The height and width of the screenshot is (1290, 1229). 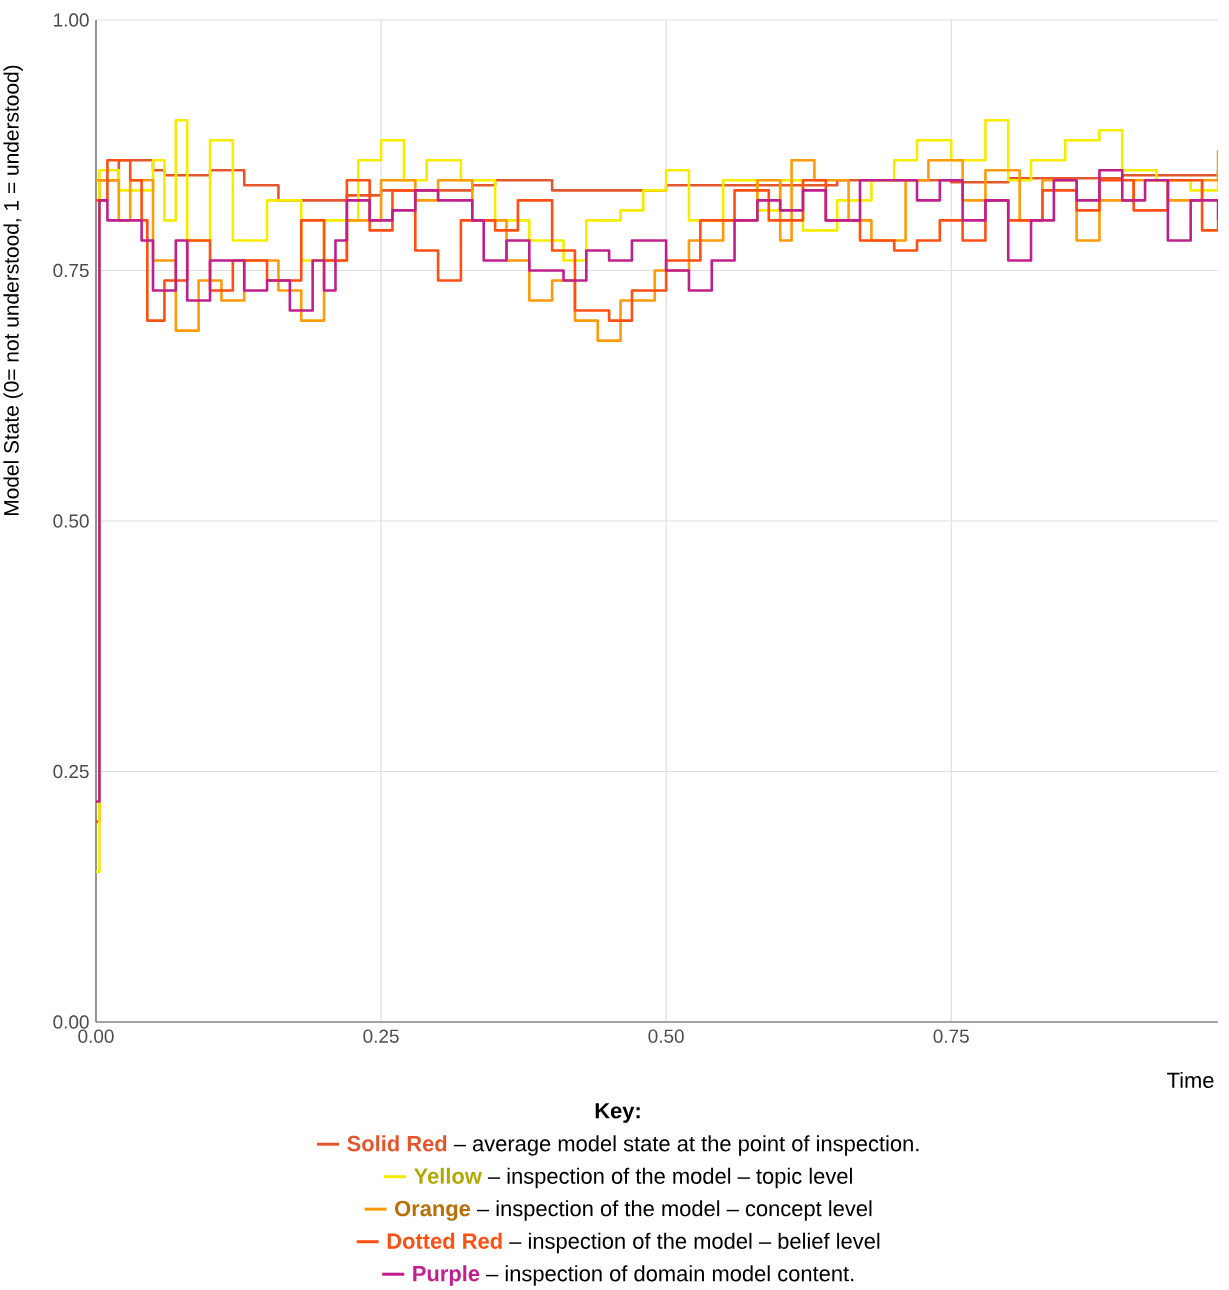 I want to click on y-axis-title: Model State (0= not understood, 1 = understood), so click(x=13, y=290).